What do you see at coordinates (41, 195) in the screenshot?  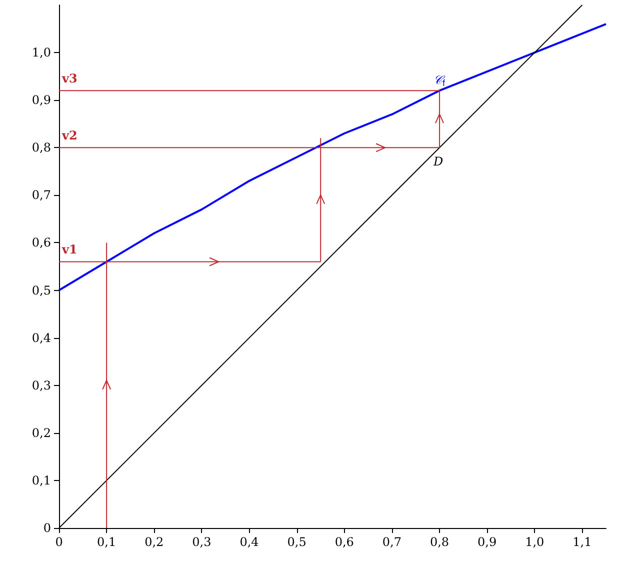 I see `y-tick-label: 0,7` at bounding box center [41, 195].